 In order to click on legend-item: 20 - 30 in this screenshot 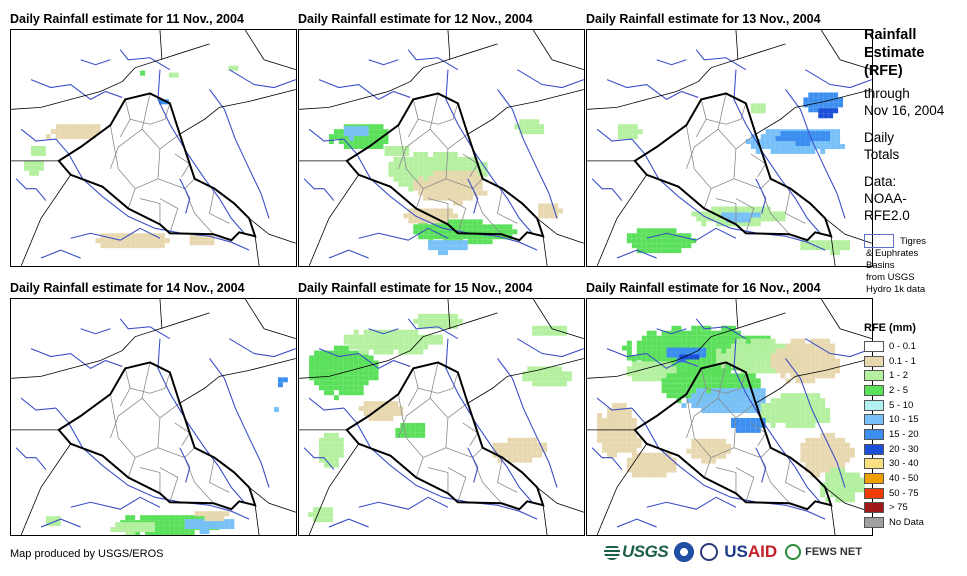, I will do `click(894, 449)`.